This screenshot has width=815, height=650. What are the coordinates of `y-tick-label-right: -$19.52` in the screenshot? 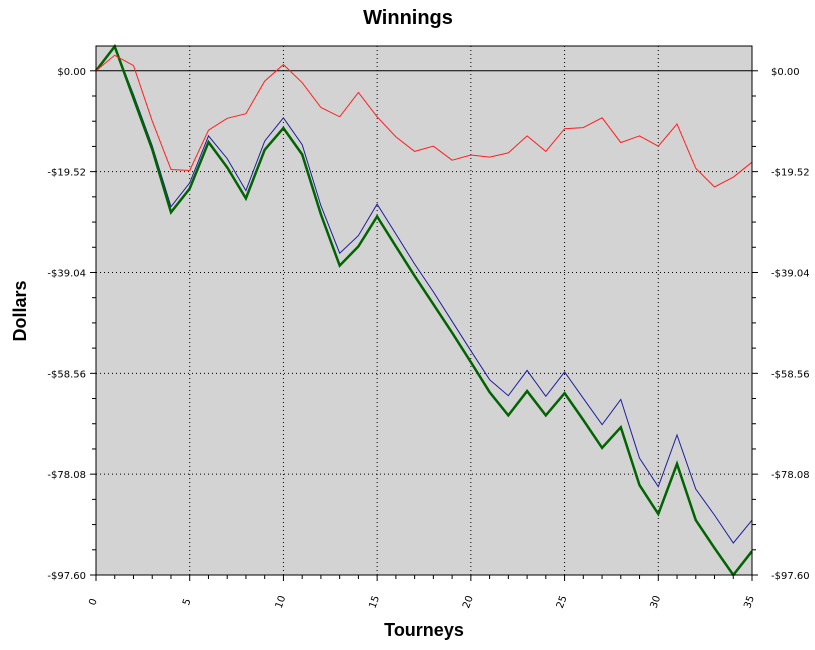 It's located at (790, 173).